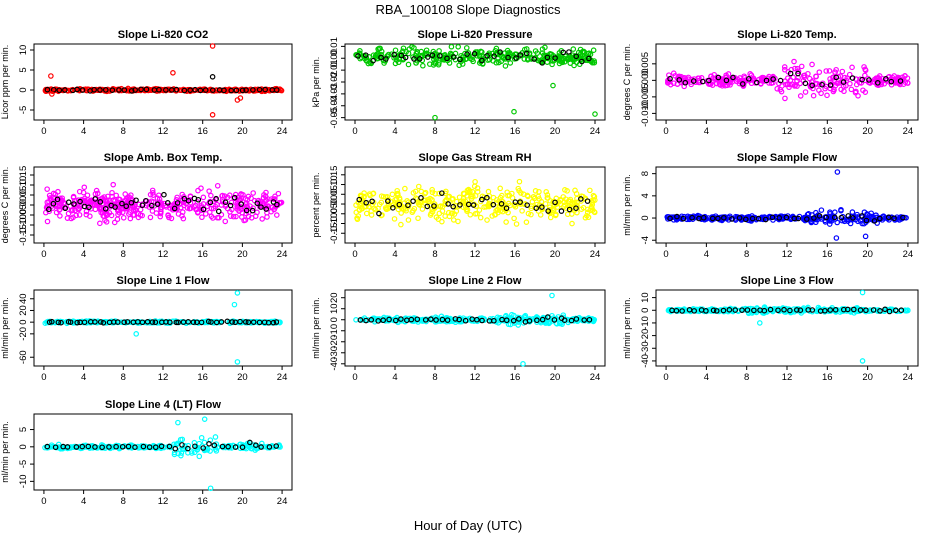  What do you see at coordinates (163, 281) in the screenshot?
I see `panel-title: Slope Line 1 Flow` at bounding box center [163, 281].